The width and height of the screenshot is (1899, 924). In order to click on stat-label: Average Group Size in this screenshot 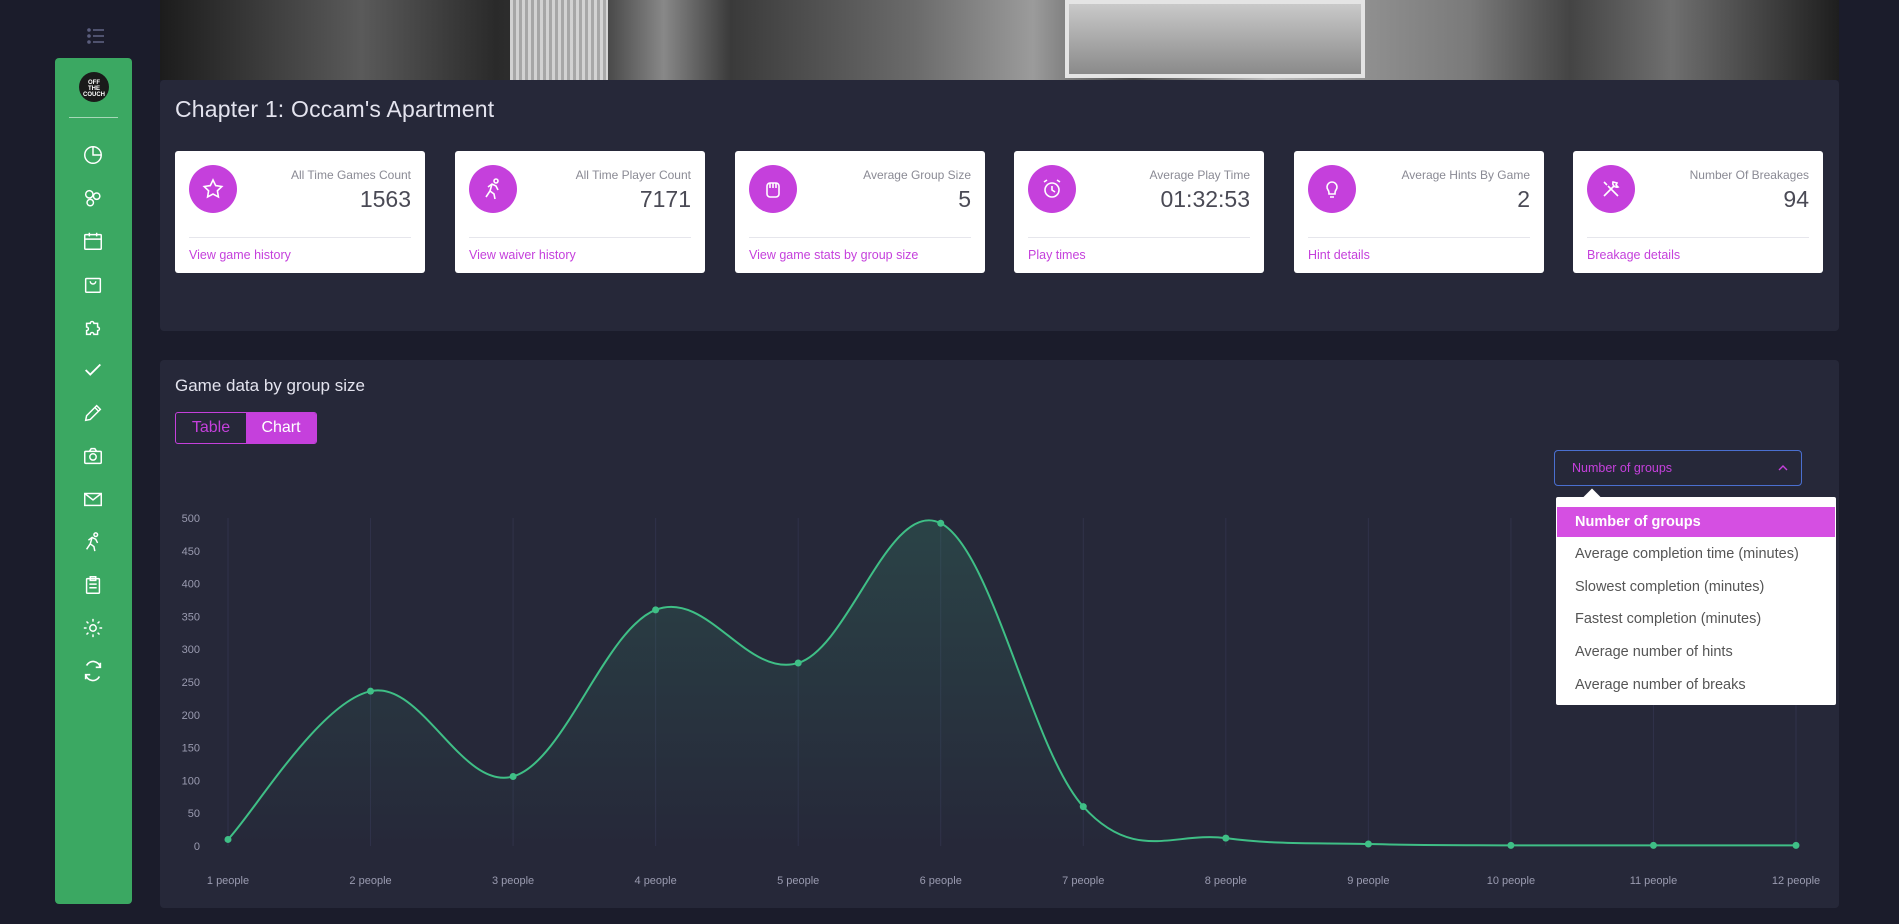, I will do `click(917, 175)`.